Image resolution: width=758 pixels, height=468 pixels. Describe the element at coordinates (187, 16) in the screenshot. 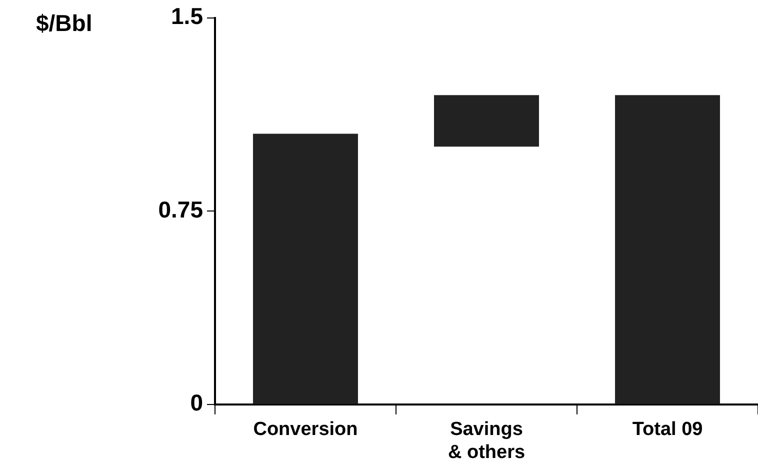

I see `y-tick-label: 1.5` at that location.